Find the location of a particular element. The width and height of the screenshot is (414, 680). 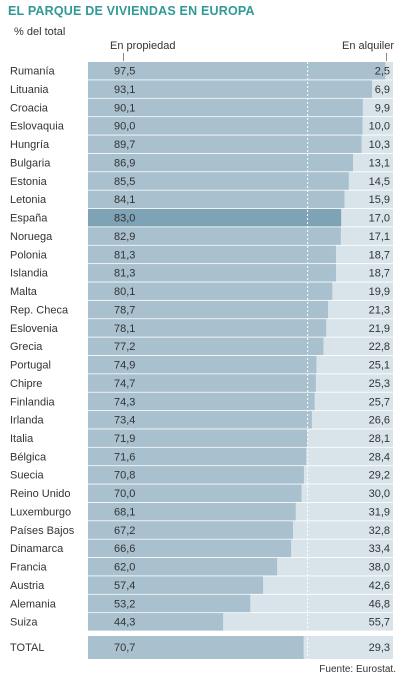

rent-value-label: 25,7 is located at coordinates (379, 402).